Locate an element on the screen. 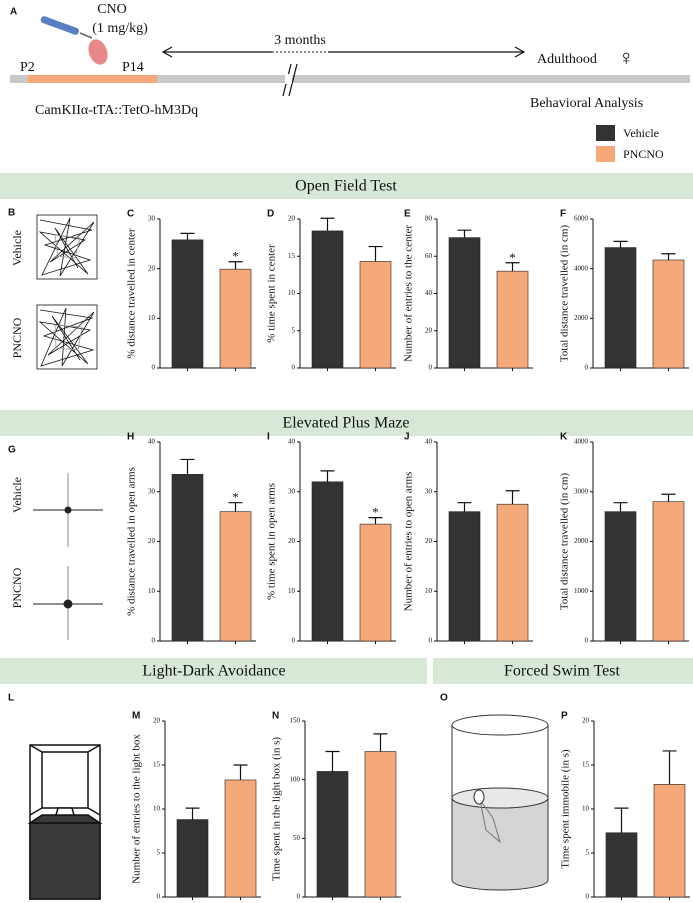 This screenshot has width=693, height=903. panel-label: I is located at coordinates (268, 437).